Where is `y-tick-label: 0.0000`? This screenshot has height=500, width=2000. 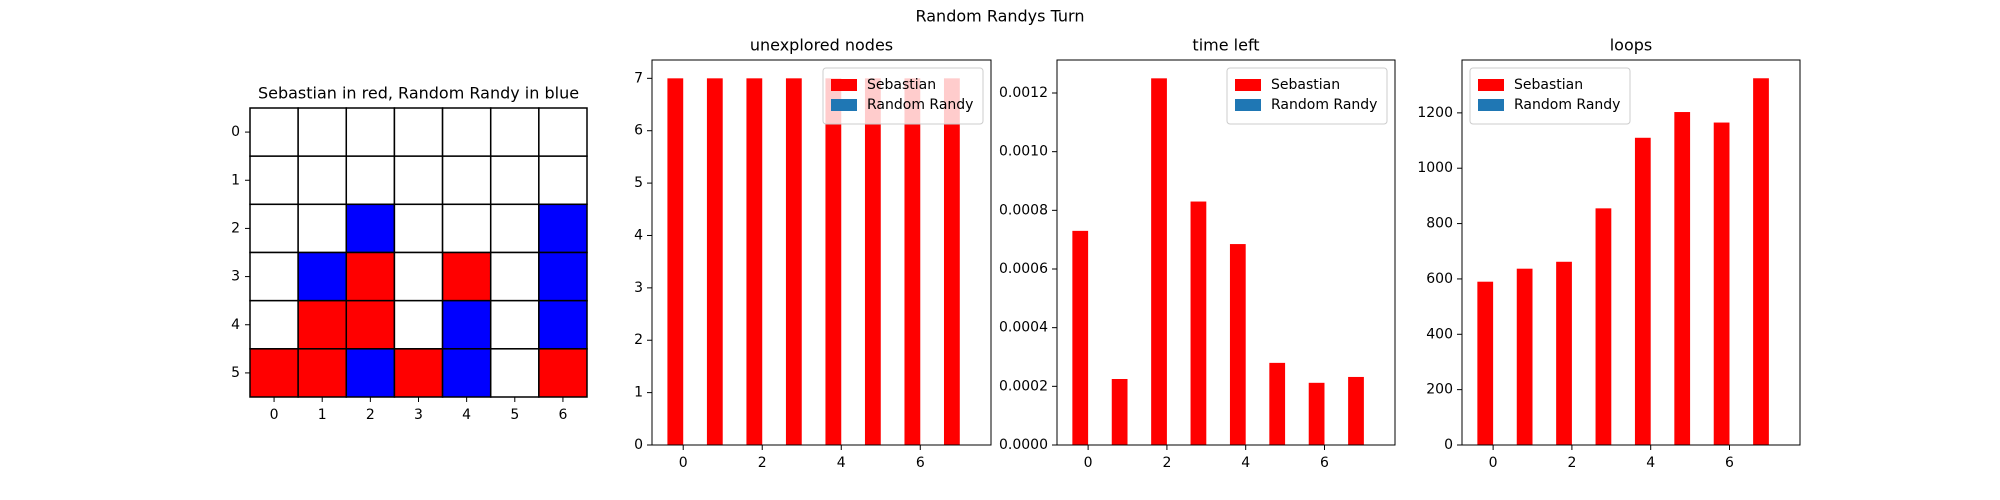 y-tick-label: 0.0000 is located at coordinates (1023, 445).